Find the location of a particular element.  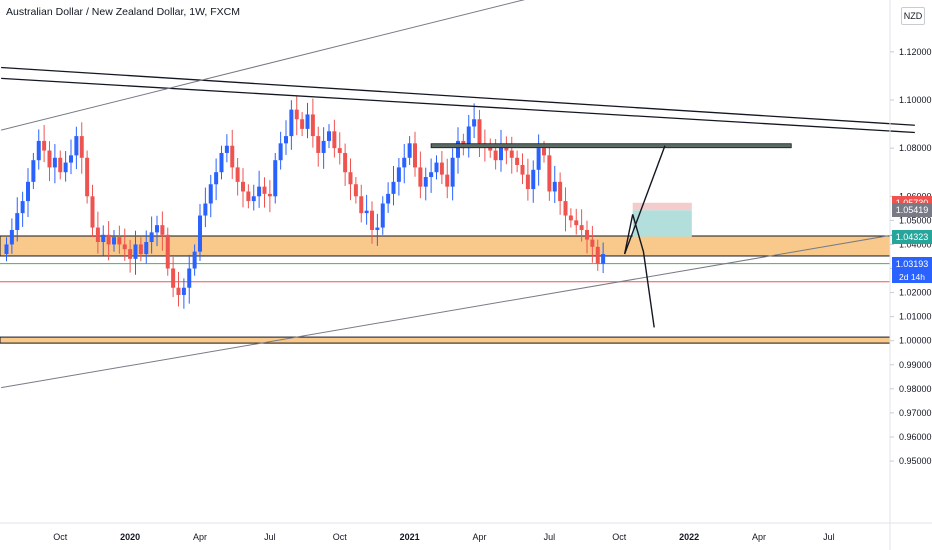

x-tick-label: Apr is located at coordinates (479, 537).